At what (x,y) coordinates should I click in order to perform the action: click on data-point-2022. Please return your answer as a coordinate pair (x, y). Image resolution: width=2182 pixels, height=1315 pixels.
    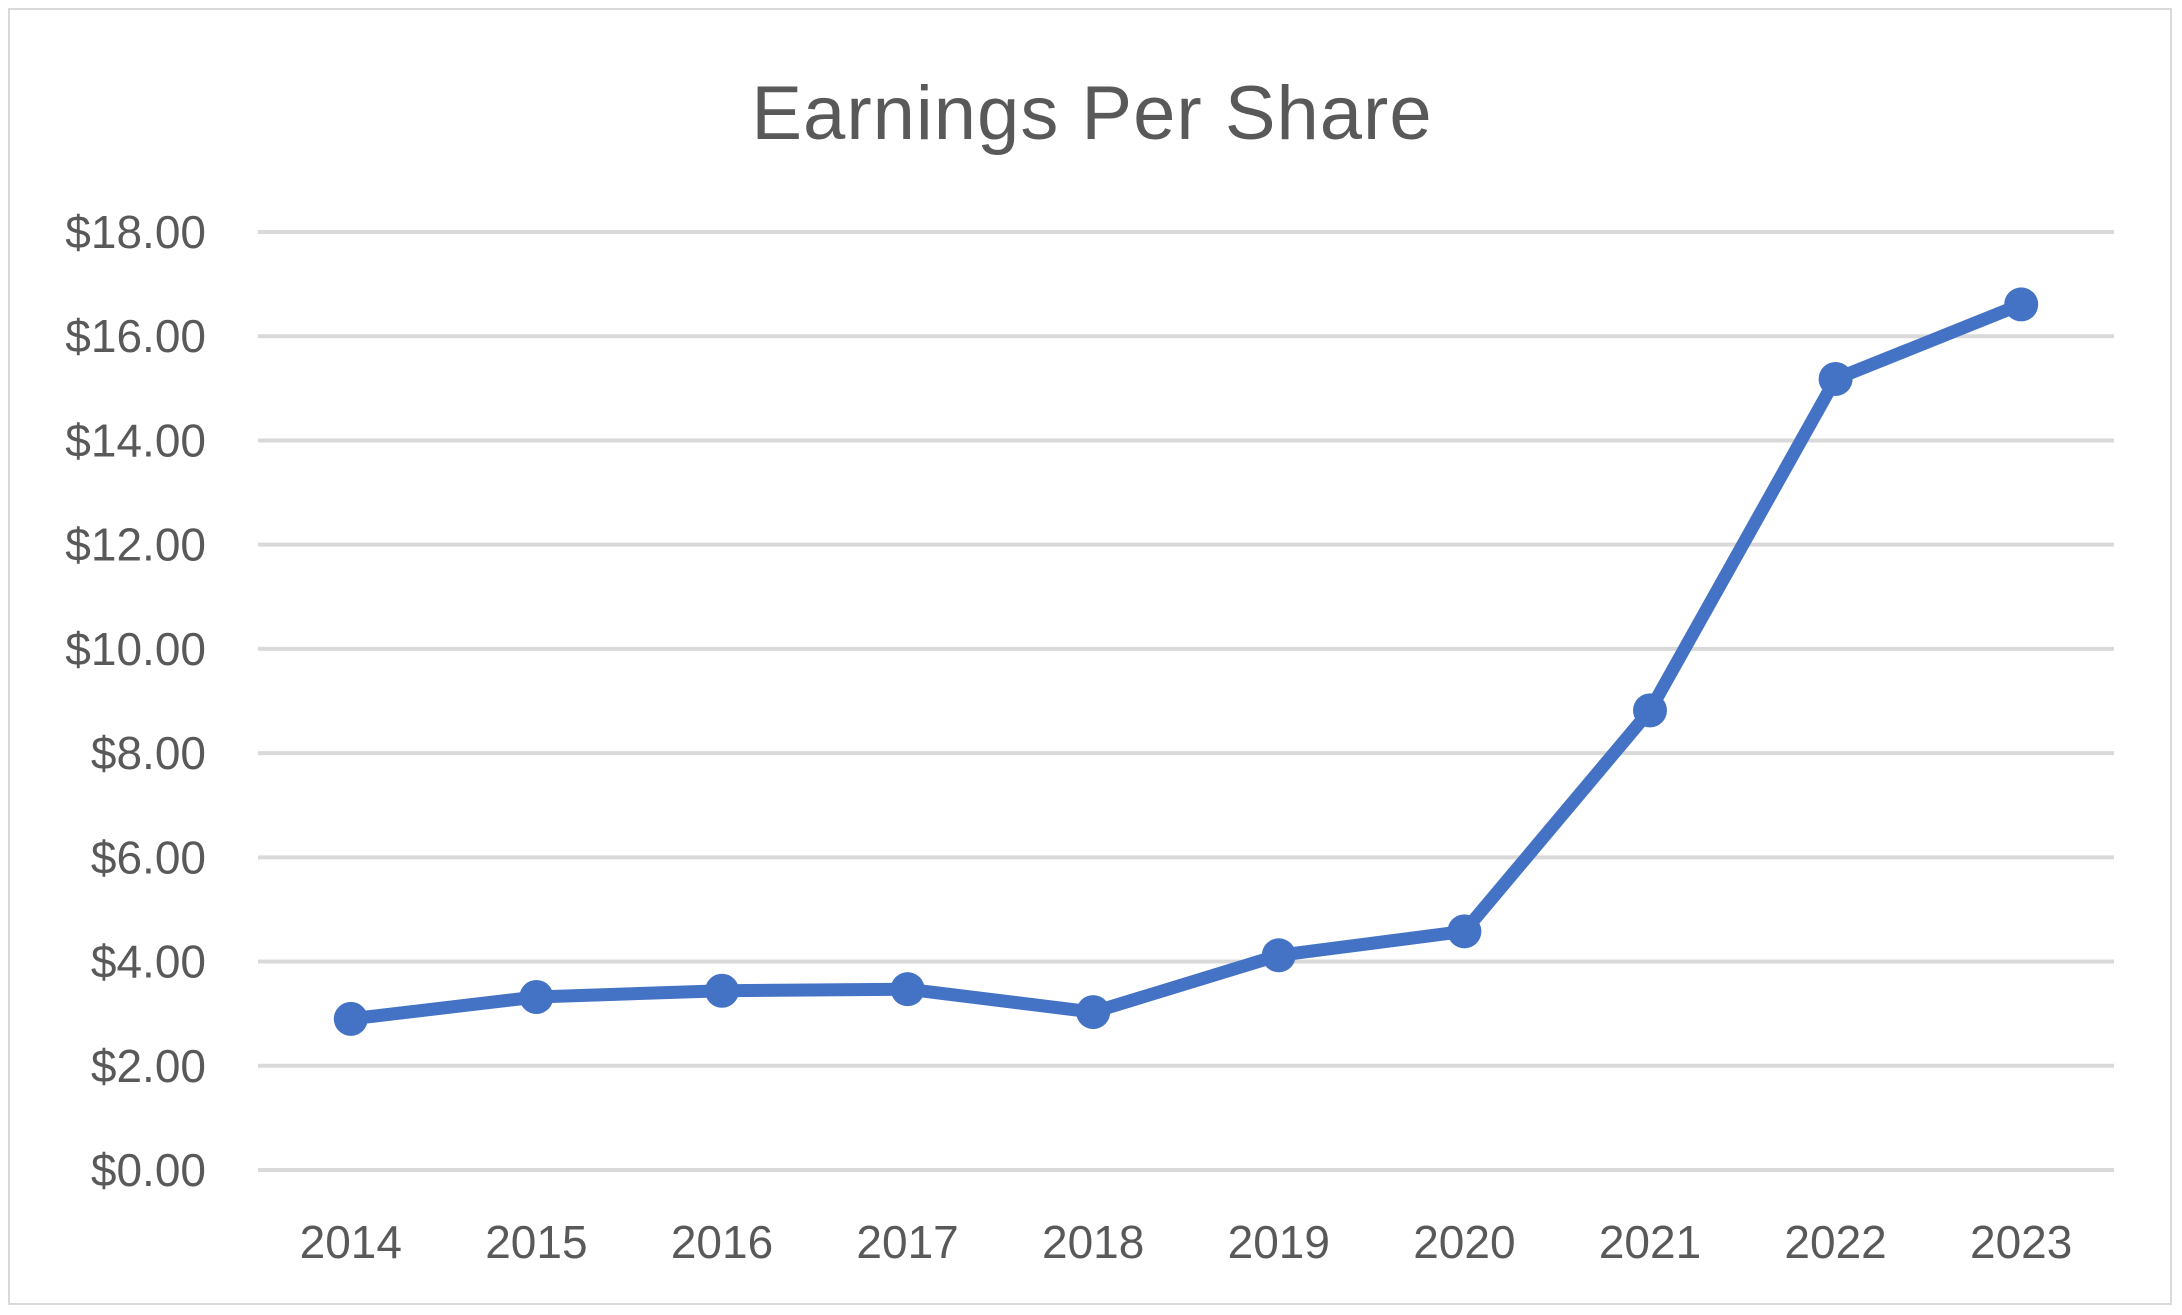
    Looking at the image, I should click on (1835, 378).